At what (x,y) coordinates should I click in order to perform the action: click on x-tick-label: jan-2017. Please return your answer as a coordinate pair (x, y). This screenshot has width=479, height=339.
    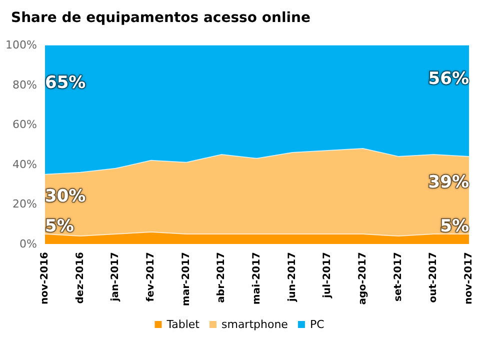
    Looking at the image, I should click on (116, 277).